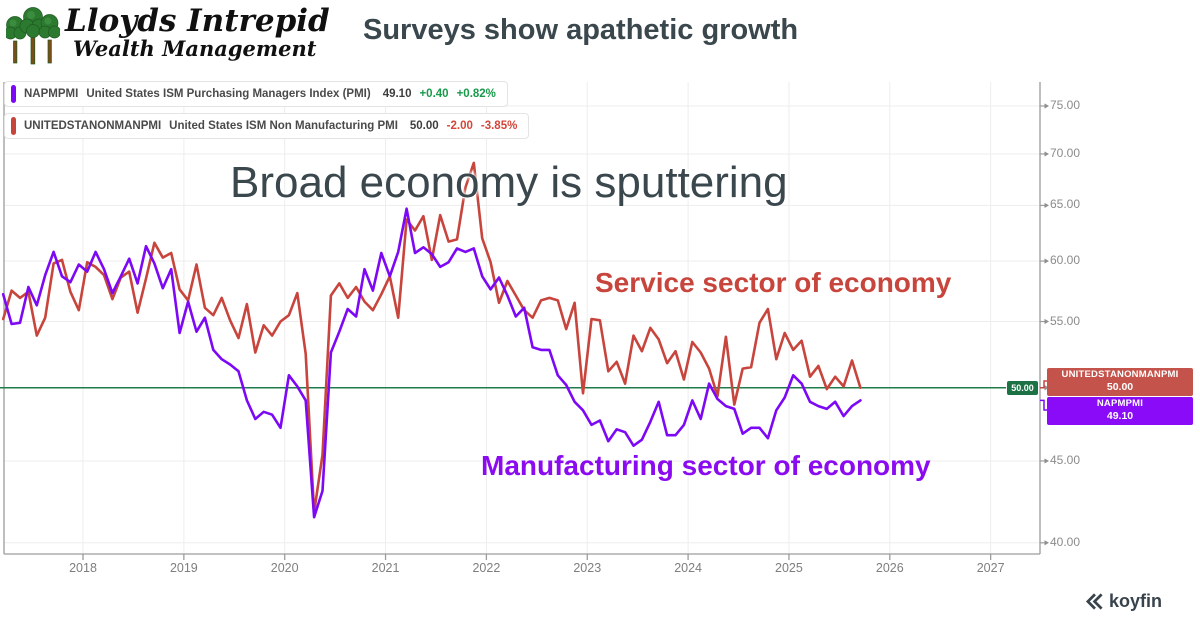  Describe the element at coordinates (1065, 260) in the screenshot. I see `y-axis-label: 60.00` at that location.